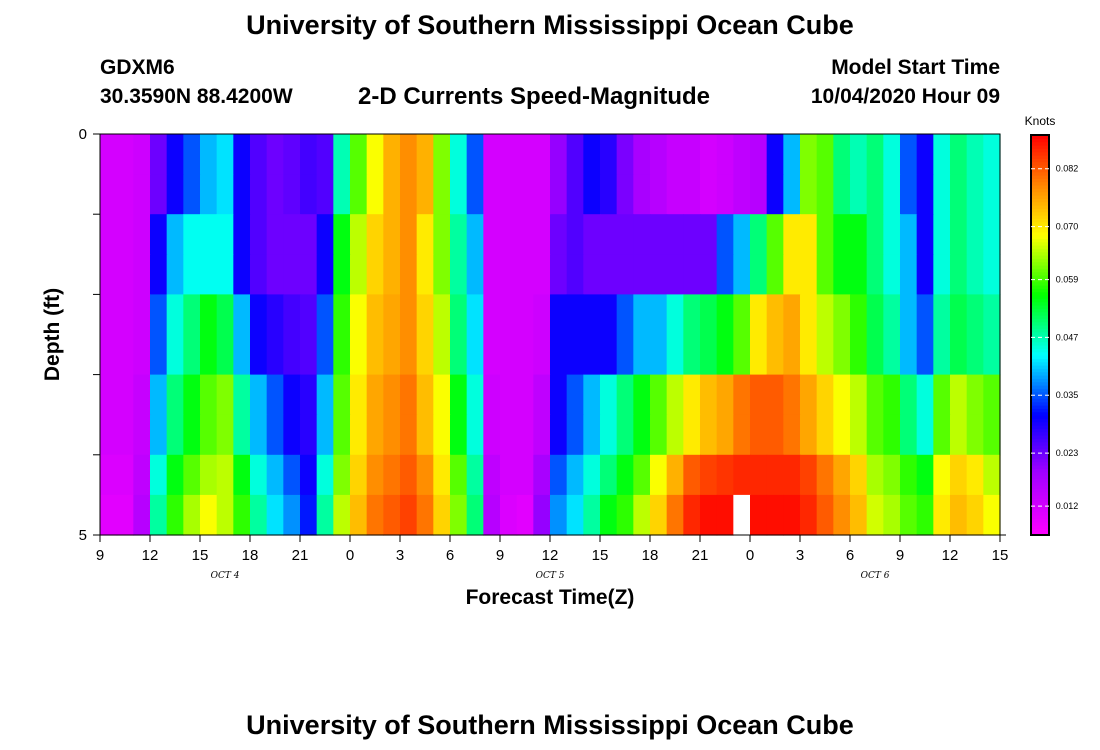 The width and height of the screenshot is (1100, 750). Describe the element at coordinates (1067, 227) in the screenshot. I see `colorbar-tick-label: 0.070` at that location.